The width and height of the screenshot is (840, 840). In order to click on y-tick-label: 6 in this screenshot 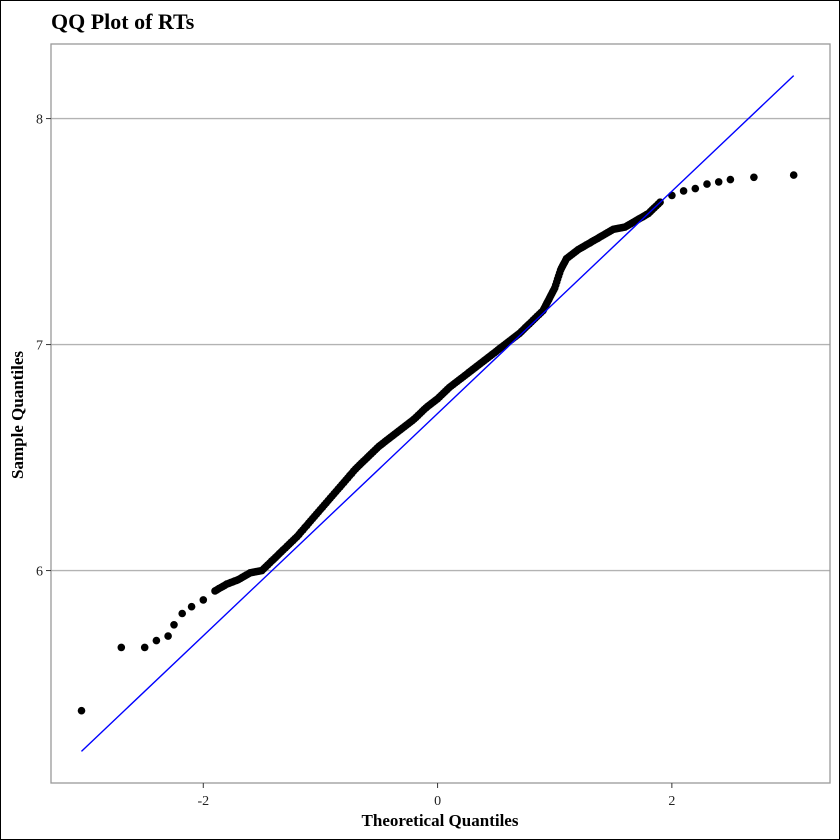, I will do `click(39, 572)`.